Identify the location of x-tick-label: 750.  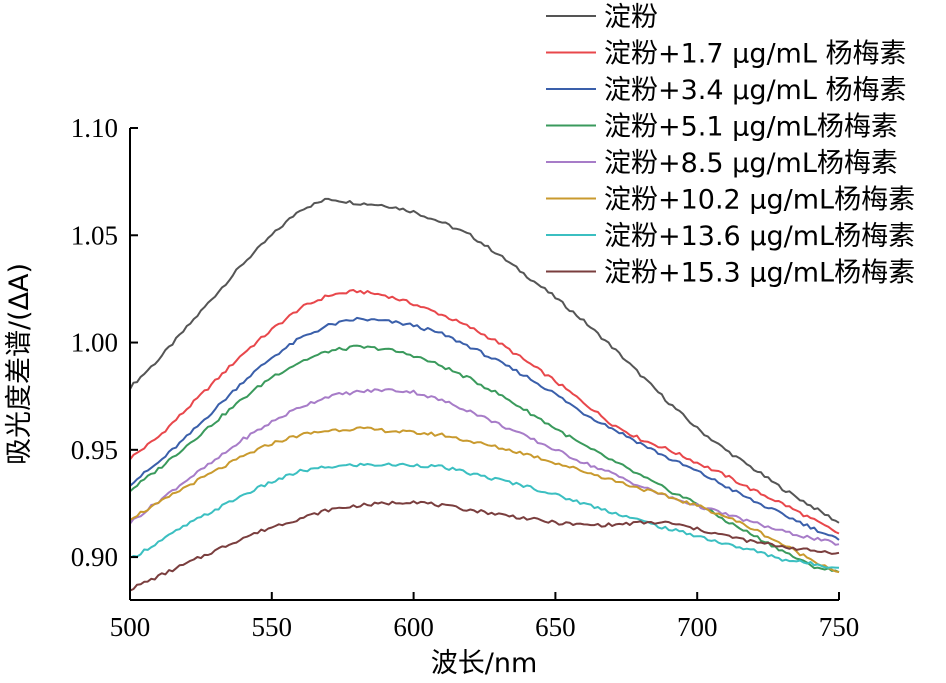
(839, 627).